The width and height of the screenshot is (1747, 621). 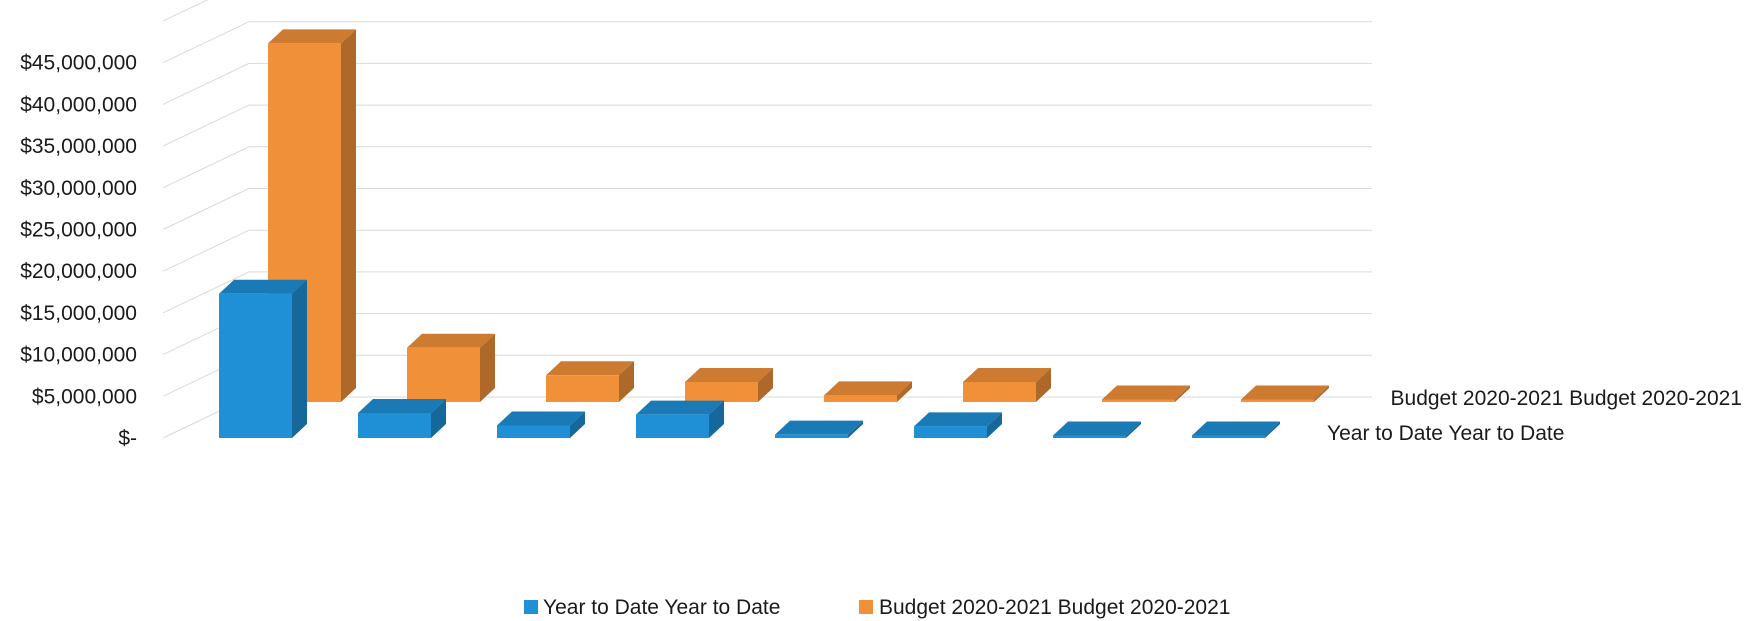 I want to click on y-tick-label: $15,000,000, so click(x=78, y=313).